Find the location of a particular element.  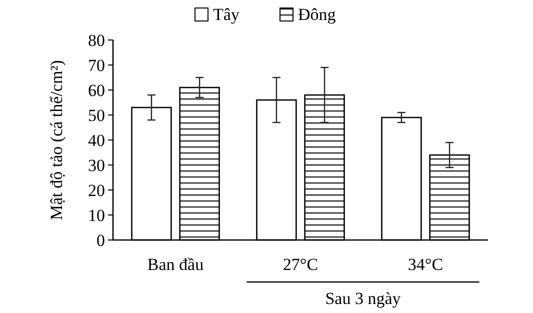

y-tick-label: 80 is located at coordinates (96, 40).